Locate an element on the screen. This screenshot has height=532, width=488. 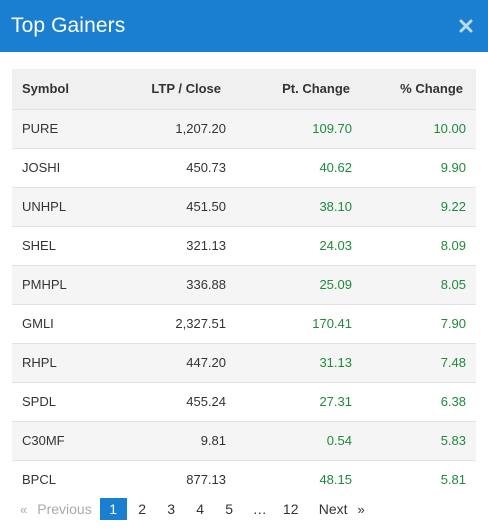
cell-pt-change: 25.09 is located at coordinates (335, 284).